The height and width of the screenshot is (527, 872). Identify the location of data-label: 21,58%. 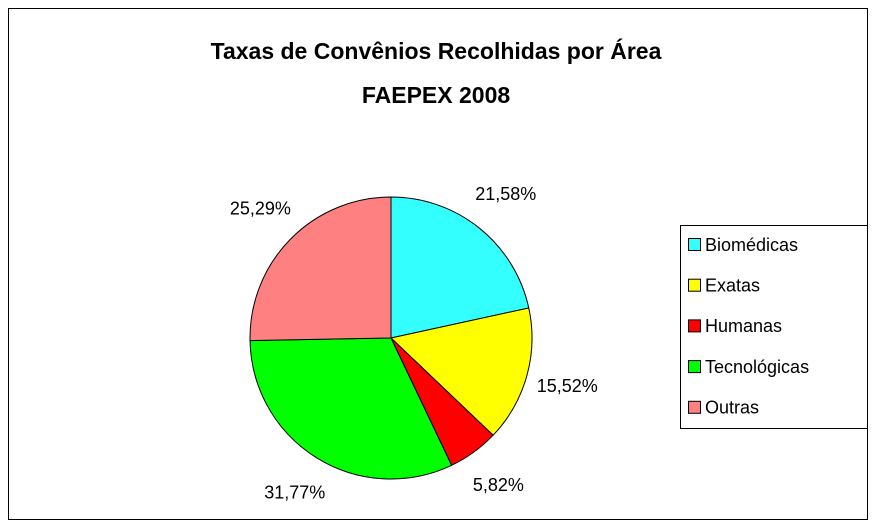
(505, 194).